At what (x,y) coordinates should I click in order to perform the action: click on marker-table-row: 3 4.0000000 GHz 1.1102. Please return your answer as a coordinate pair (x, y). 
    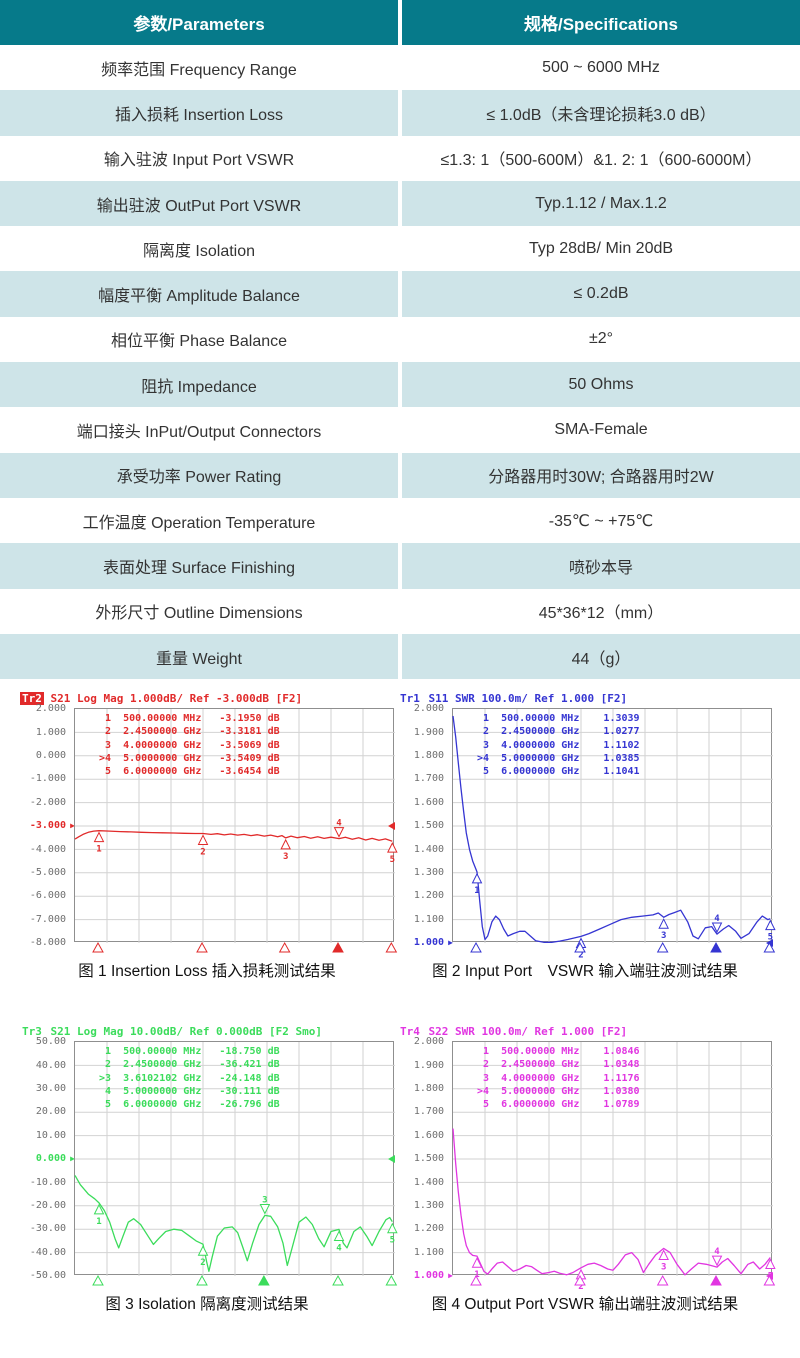
    Looking at the image, I should click on (558, 745).